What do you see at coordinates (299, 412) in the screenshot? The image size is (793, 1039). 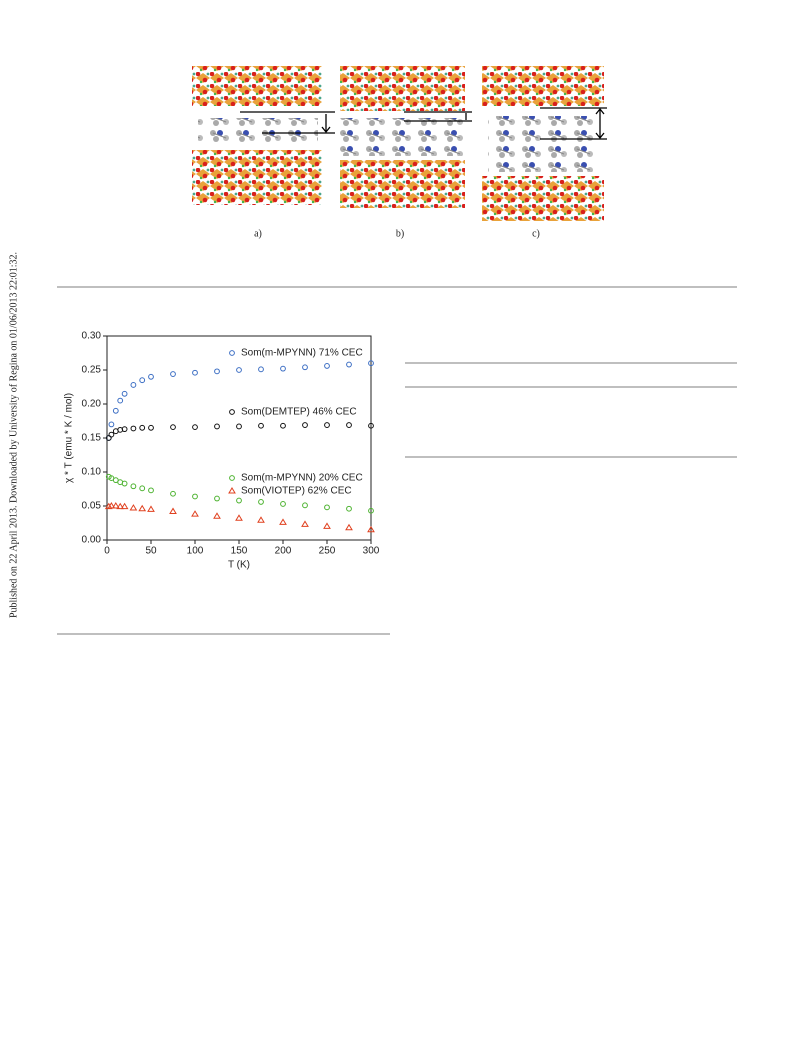 I see `legend-label: Som(DEMTEP) 46% CEC` at bounding box center [299, 412].